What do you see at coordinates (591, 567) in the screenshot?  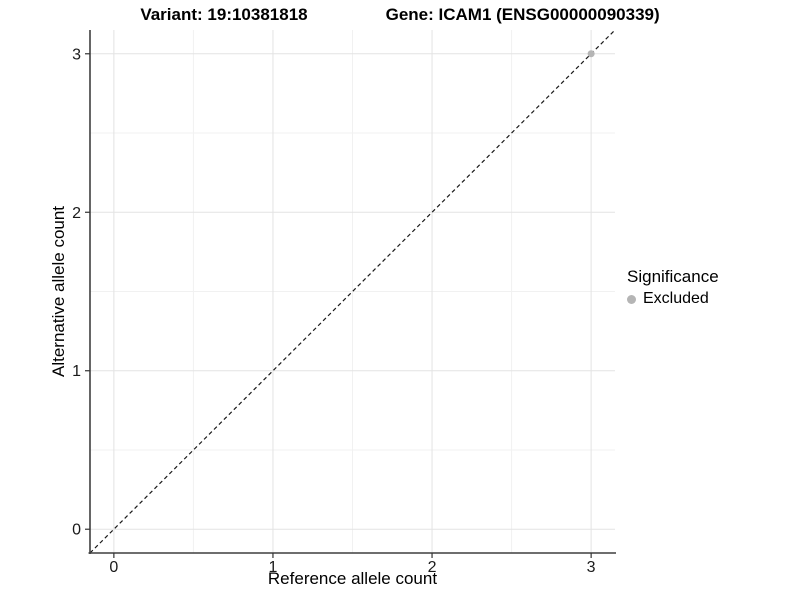 I see `x-tick-label: 3` at bounding box center [591, 567].